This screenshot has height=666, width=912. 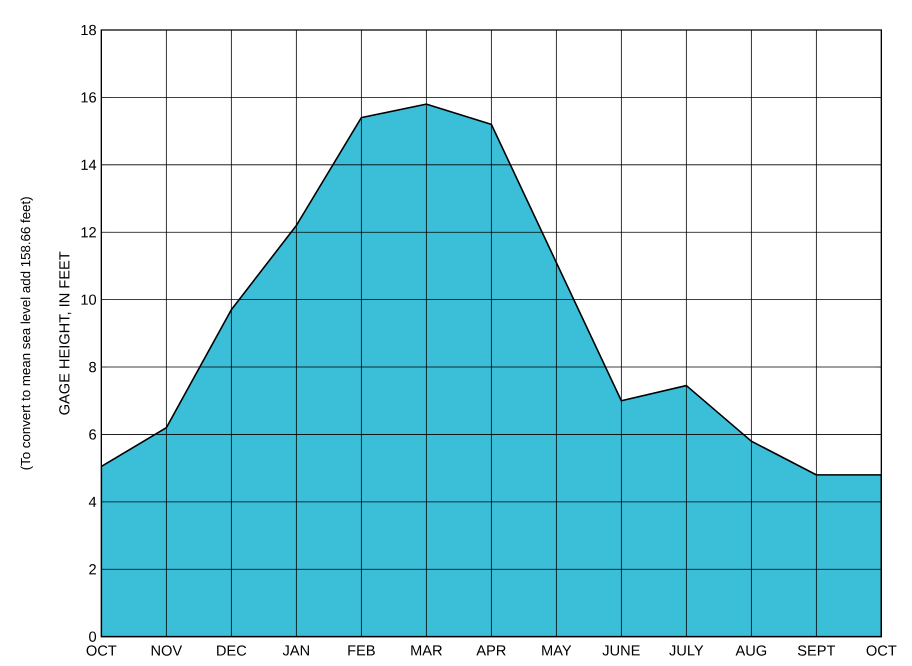 What do you see at coordinates (167, 650) in the screenshot?
I see `x-tick-label: NOV` at bounding box center [167, 650].